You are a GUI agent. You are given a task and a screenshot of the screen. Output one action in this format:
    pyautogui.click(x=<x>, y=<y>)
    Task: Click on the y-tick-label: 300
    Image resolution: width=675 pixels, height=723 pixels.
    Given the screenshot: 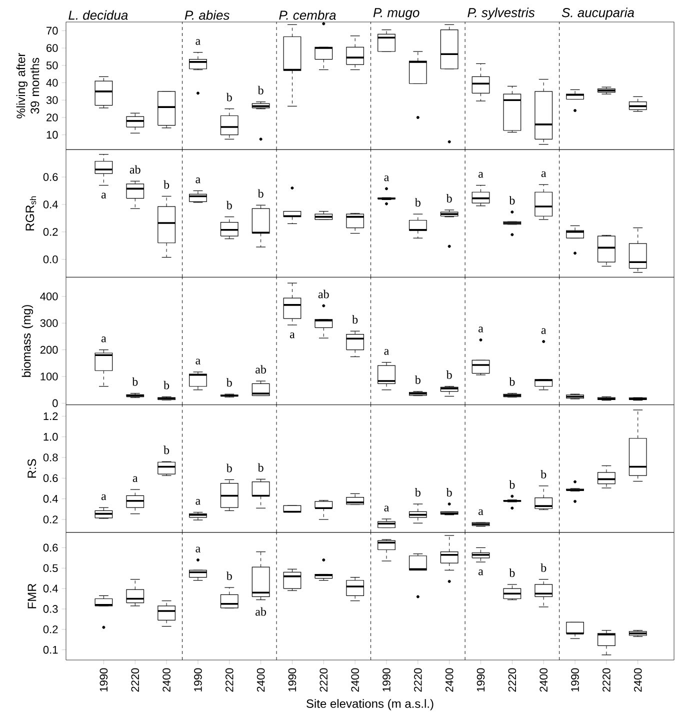 What is the action you would take?
    pyautogui.click(x=49, y=323)
    